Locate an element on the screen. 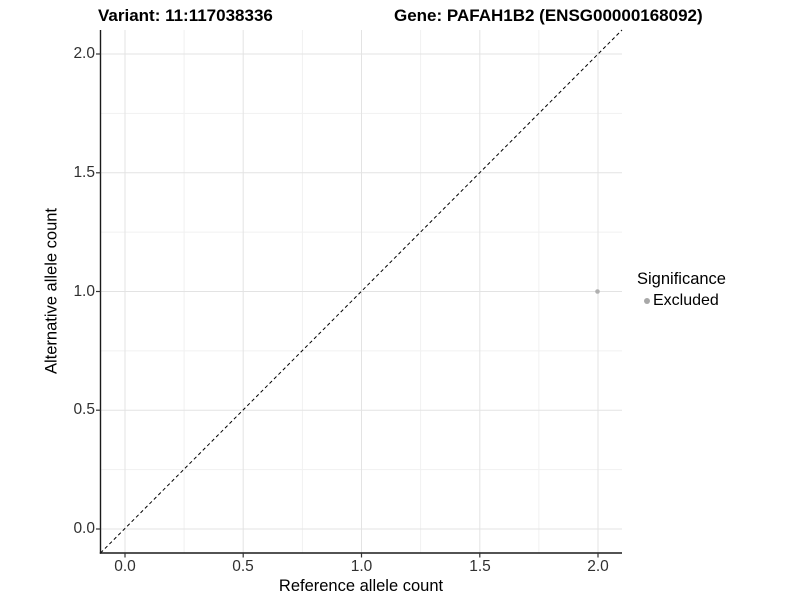 The image size is (800, 600). x-tick-label: 0.0 is located at coordinates (125, 566).